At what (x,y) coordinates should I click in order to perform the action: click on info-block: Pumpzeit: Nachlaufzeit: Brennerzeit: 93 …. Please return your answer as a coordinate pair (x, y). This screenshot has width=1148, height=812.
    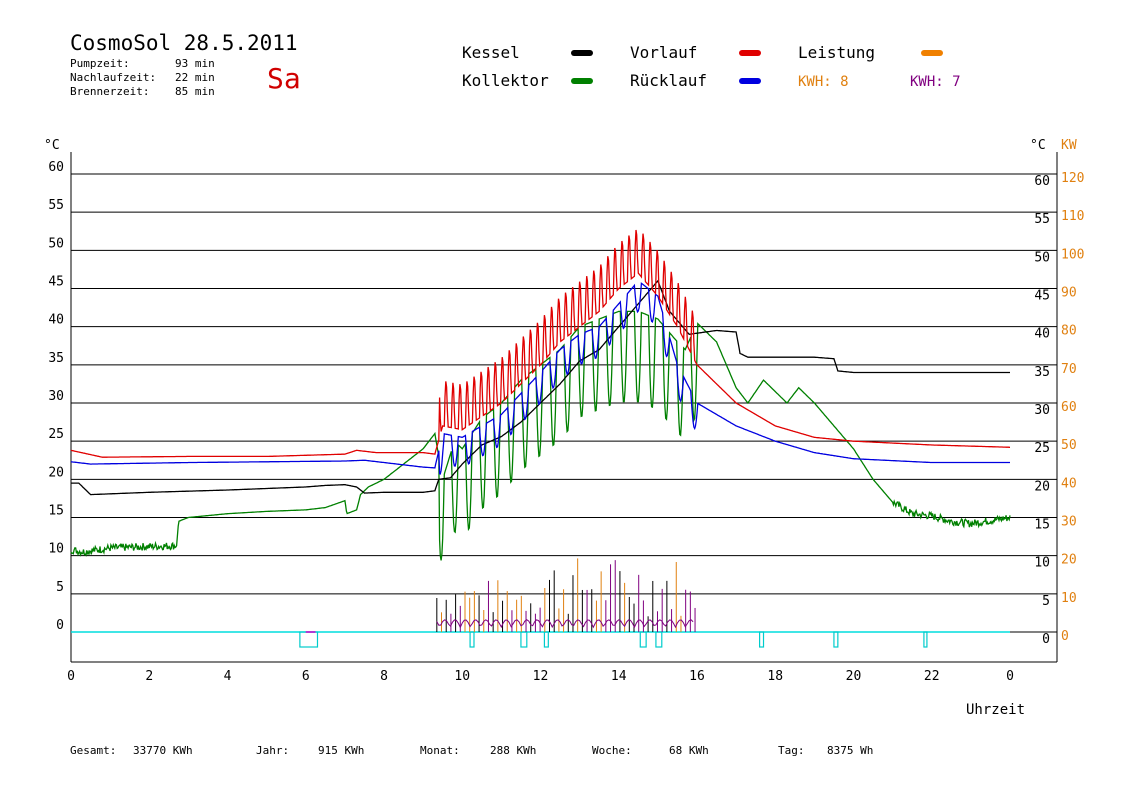
    Looking at the image, I should click on (142, 77).